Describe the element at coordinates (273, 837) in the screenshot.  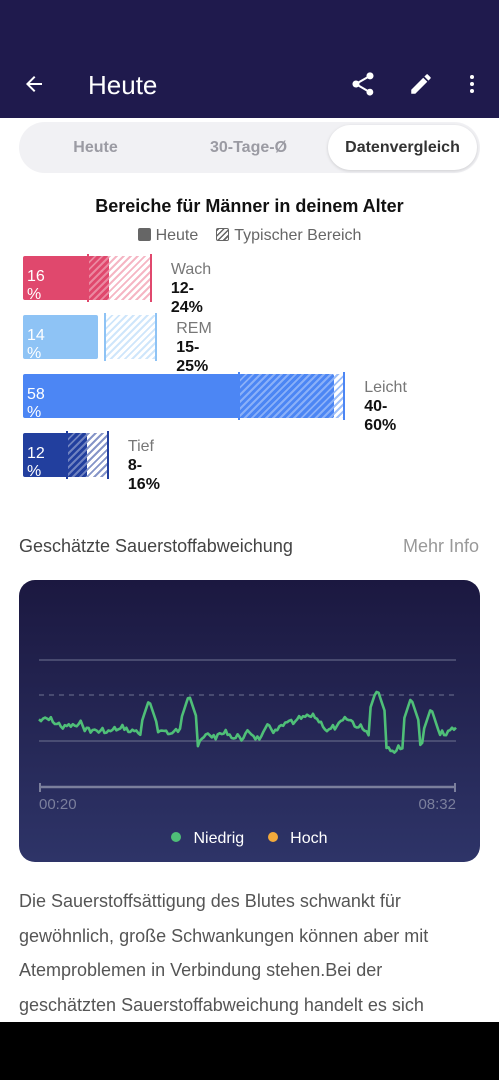
I see `high-dot-icon` at that location.